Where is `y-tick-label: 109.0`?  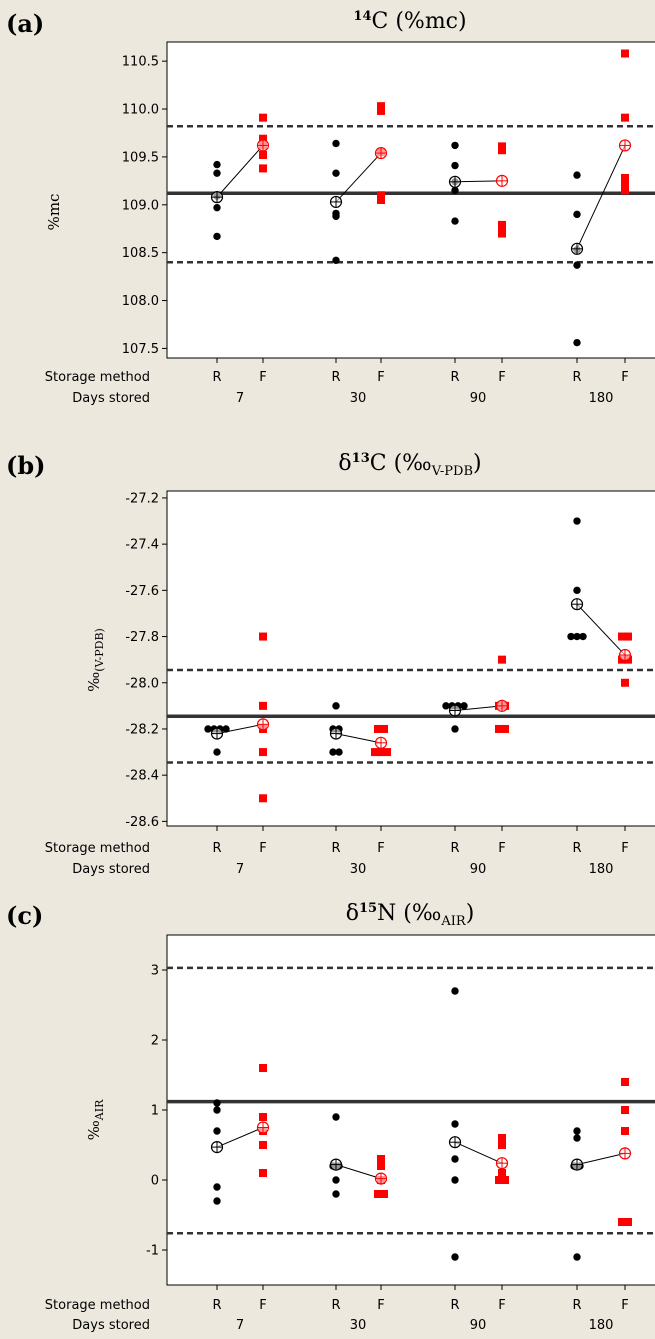 y-tick-label: 109.0 is located at coordinates (140, 205).